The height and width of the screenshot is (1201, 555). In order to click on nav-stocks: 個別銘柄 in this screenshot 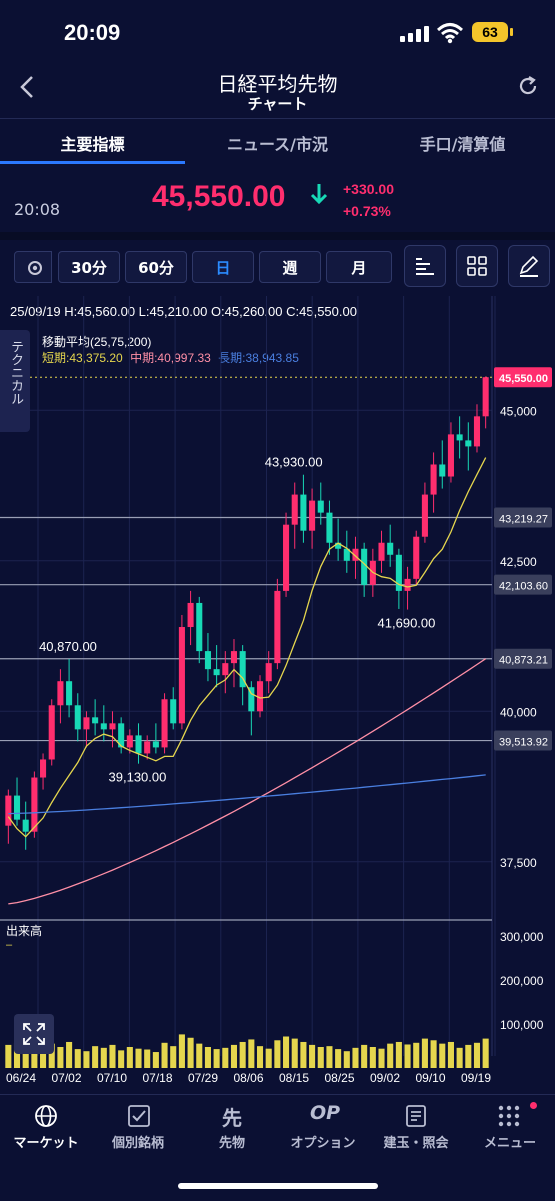, I will do `click(137, 1143)`.